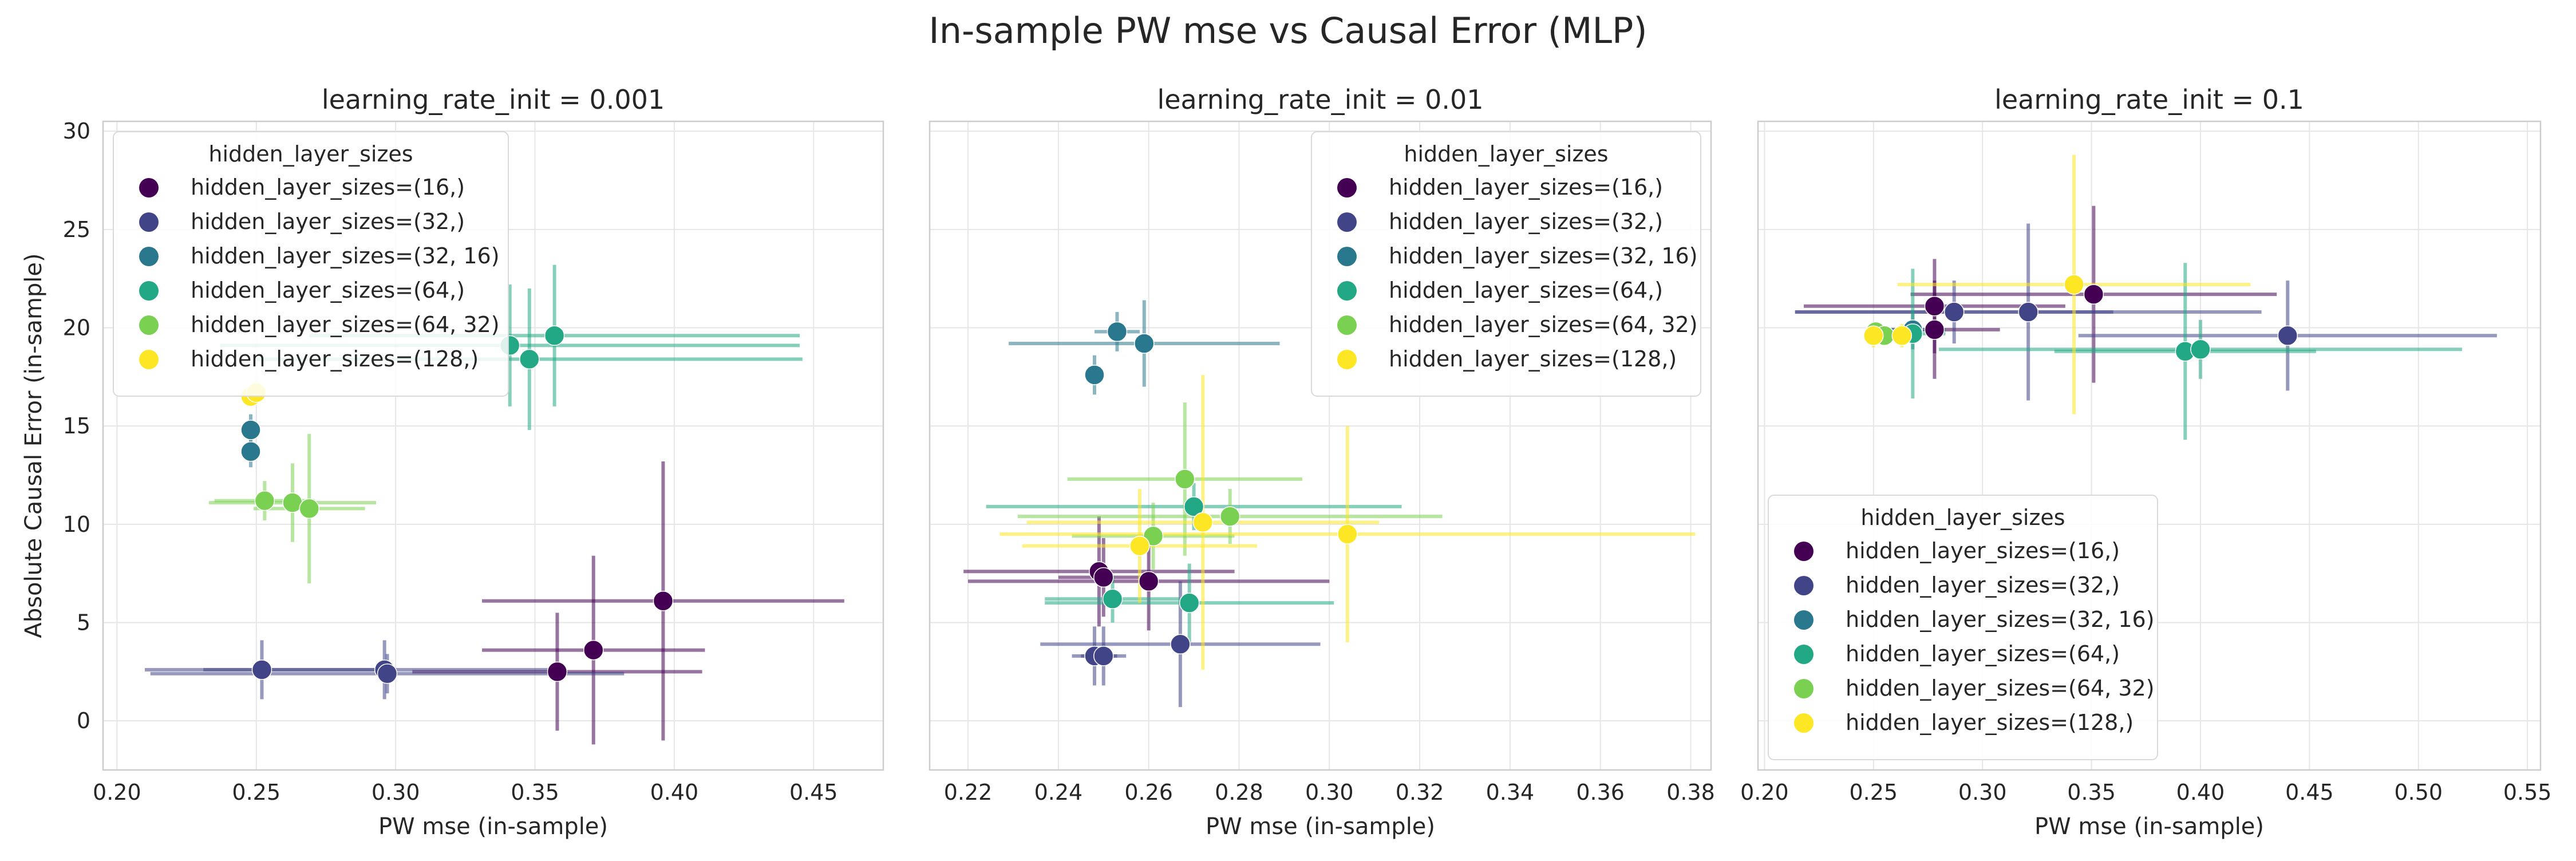 This screenshot has height=861, width=2576. What do you see at coordinates (2527, 792) in the screenshot?
I see `x-tick-label: 0.55` at bounding box center [2527, 792].